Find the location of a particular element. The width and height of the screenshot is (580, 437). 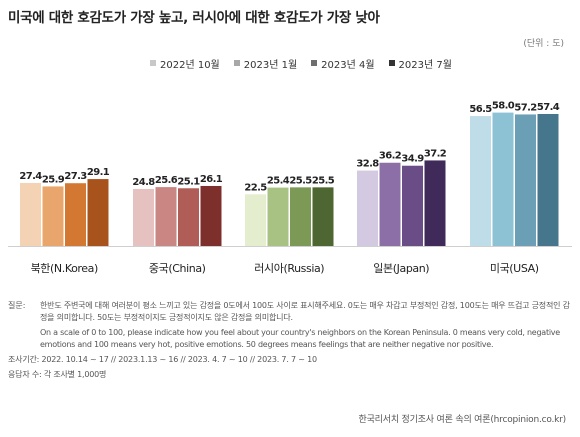

category-label: 미국(USA) is located at coordinates (514, 268).